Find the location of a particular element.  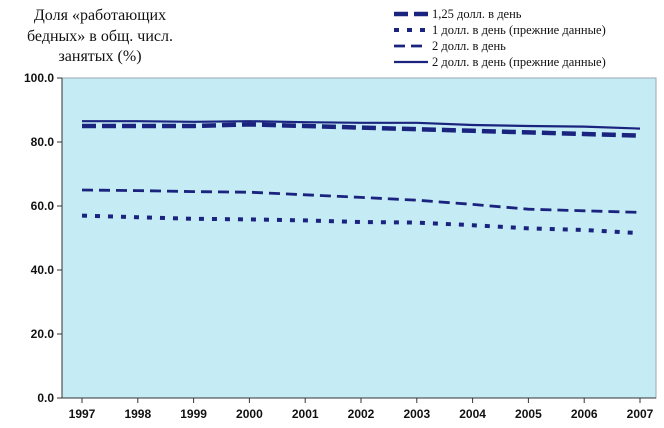

y-tick-label: 80.0 is located at coordinates (43, 142).